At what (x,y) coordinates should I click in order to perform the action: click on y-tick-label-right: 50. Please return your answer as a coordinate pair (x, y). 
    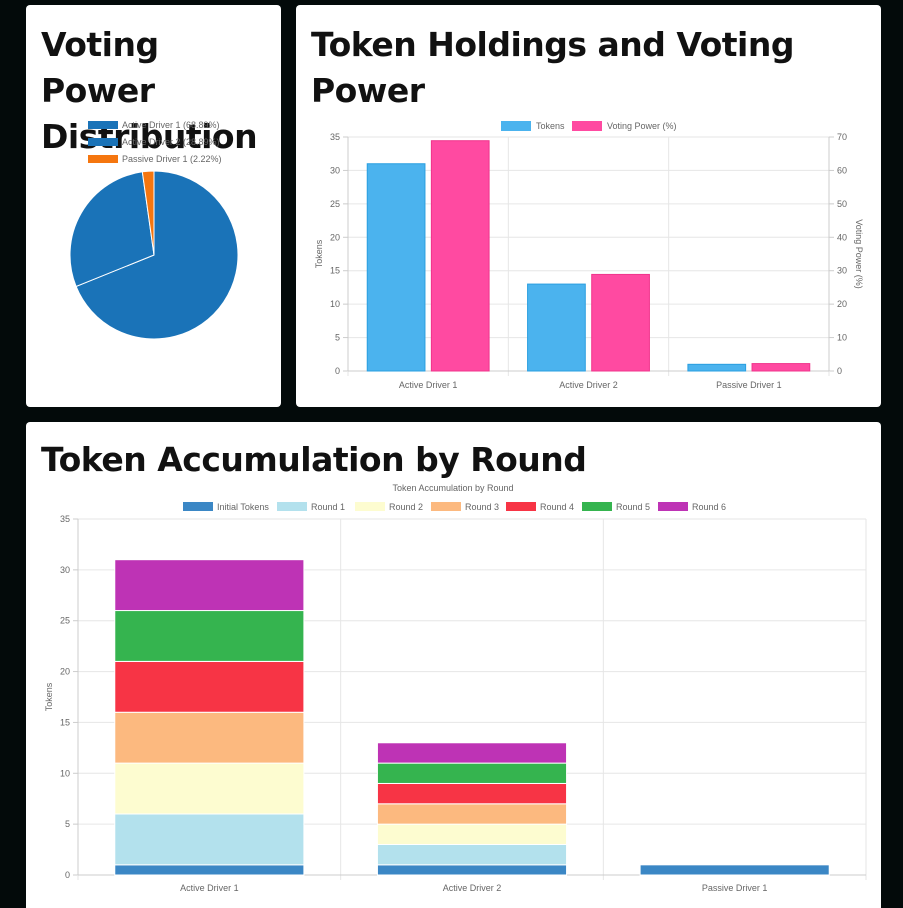
    Looking at the image, I should click on (842, 204).